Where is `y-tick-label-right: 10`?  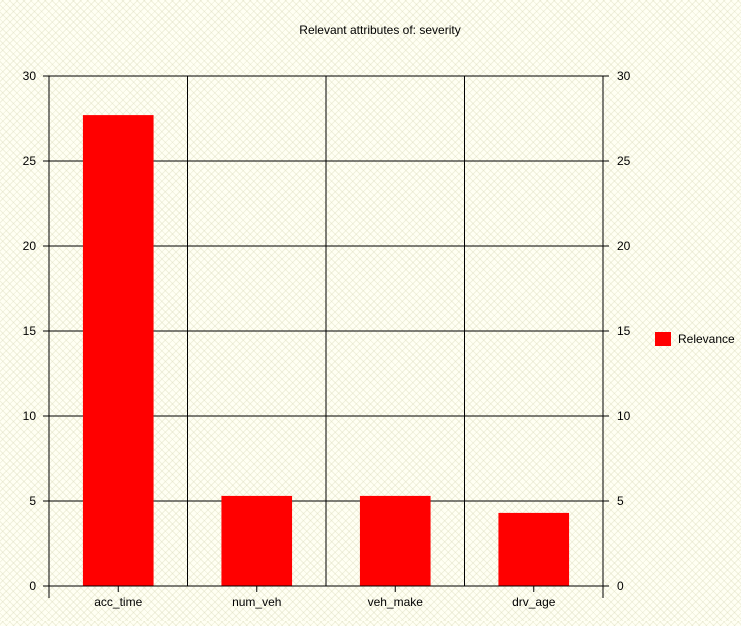 y-tick-label-right: 10 is located at coordinates (624, 416).